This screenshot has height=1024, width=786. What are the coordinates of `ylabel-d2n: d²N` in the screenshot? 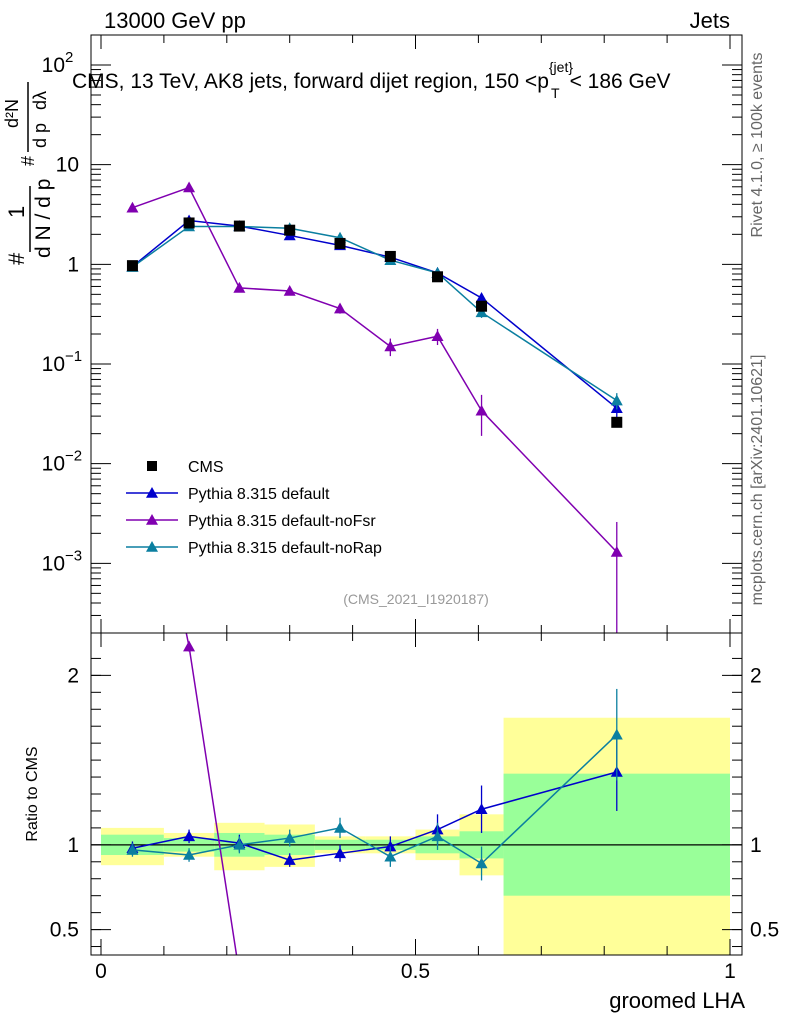 It's located at (12, 113).